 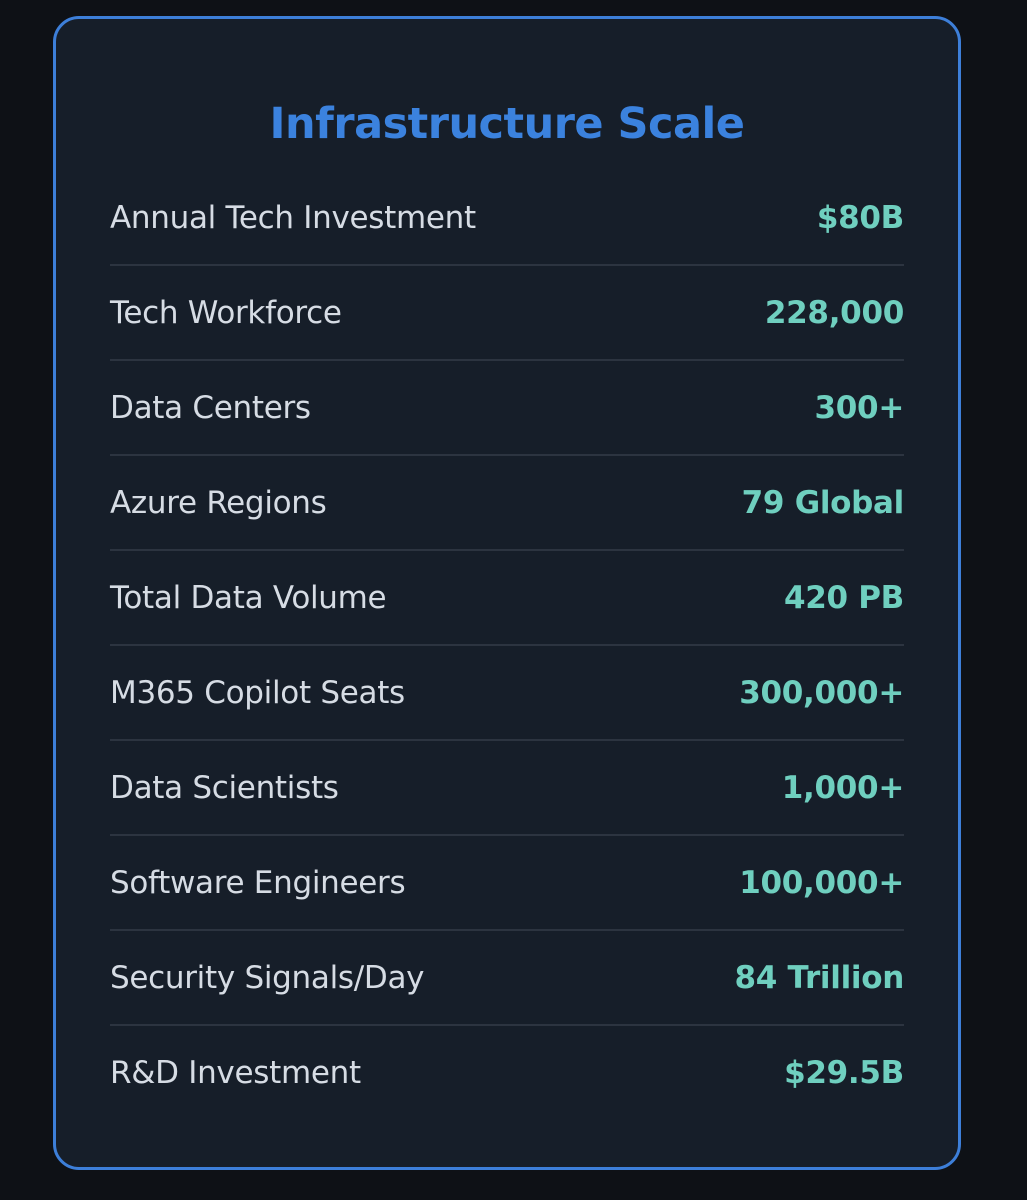 What do you see at coordinates (507, 693) in the screenshot?
I see `metric-row-m365-copilot-seats: M365 Copilot Seats 300,000+` at bounding box center [507, 693].